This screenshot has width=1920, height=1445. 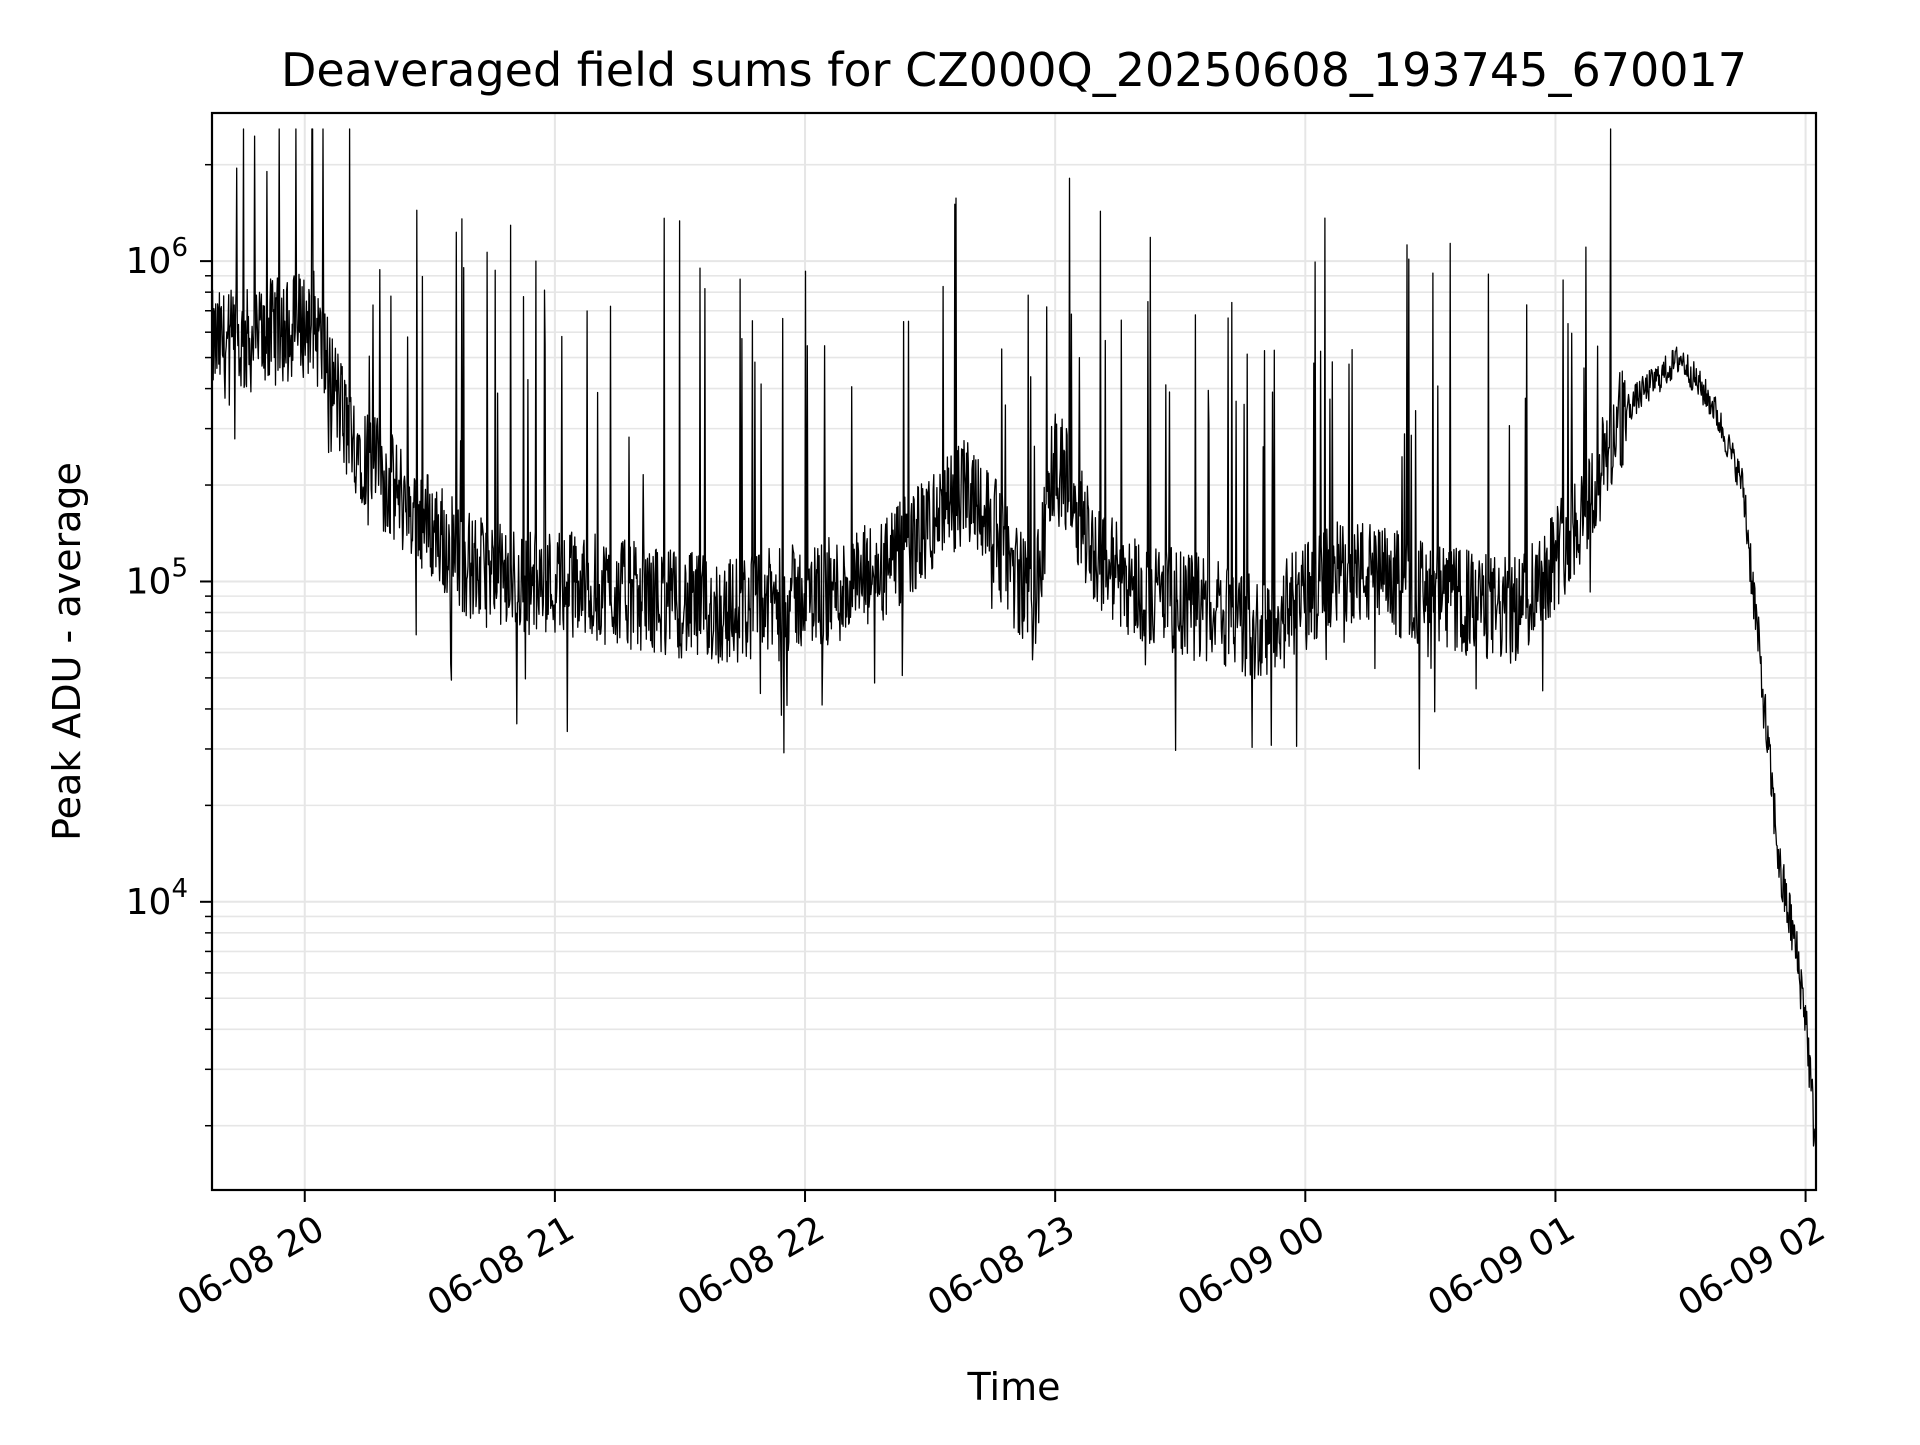 What do you see at coordinates (179, 889) in the screenshot?
I see `y-tick-label-exponent: 4` at bounding box center [179, 889].